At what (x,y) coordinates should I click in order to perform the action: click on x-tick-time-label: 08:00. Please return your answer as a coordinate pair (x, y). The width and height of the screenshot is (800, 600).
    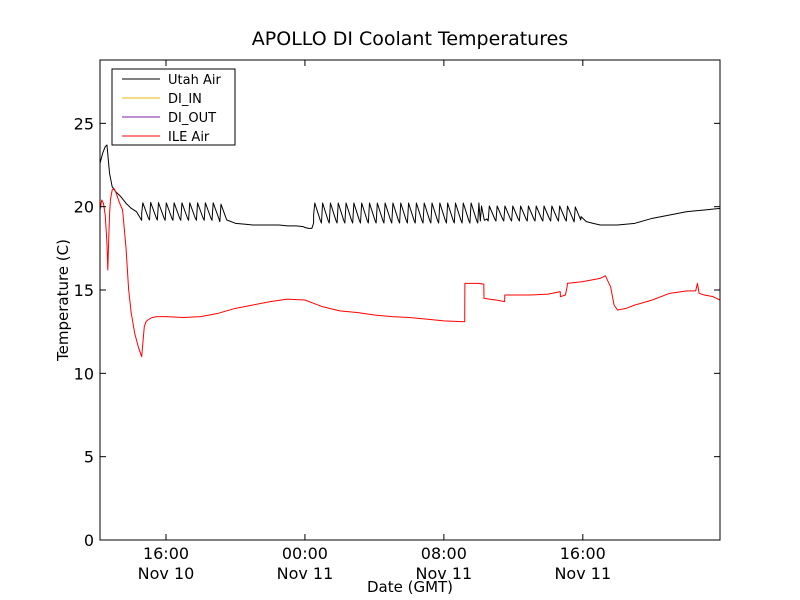
    Looking at the image, I should click on (444, 553).